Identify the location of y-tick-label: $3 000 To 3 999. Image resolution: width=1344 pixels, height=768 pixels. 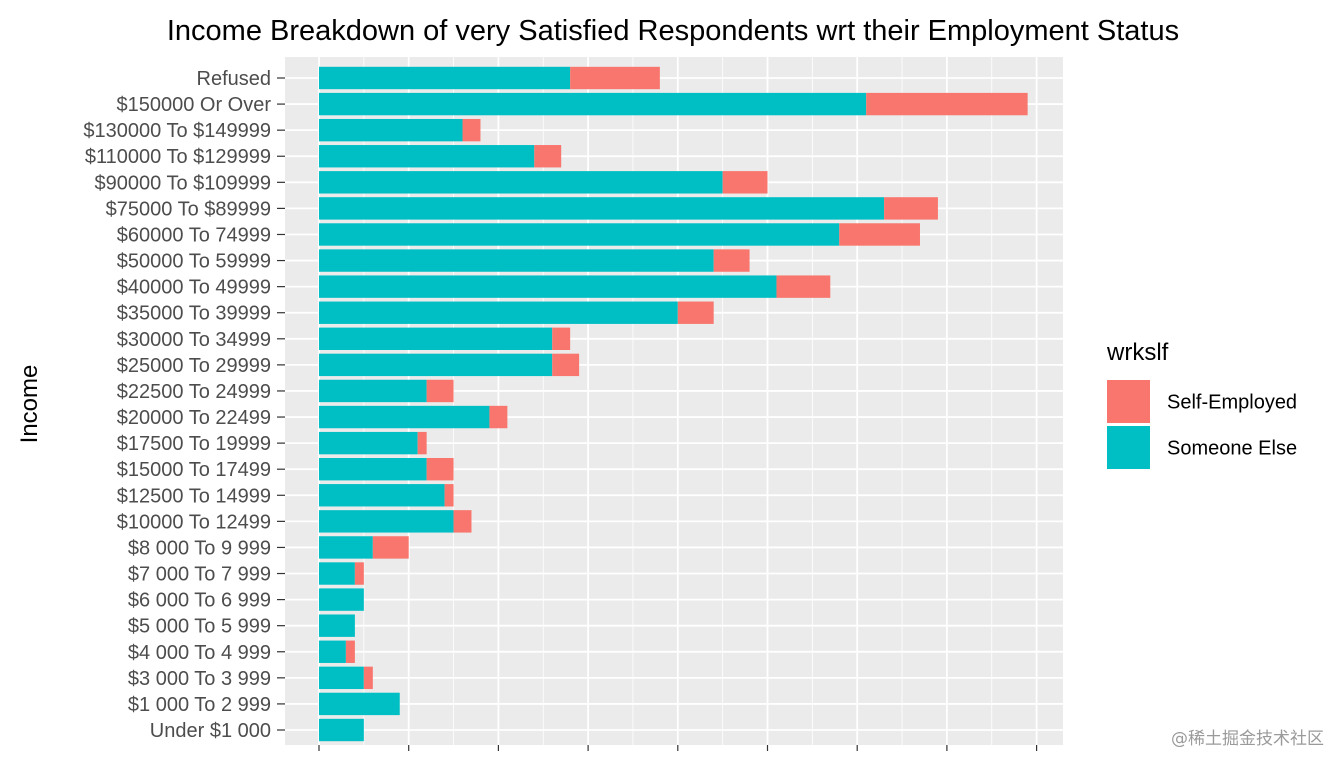
(199, 679).